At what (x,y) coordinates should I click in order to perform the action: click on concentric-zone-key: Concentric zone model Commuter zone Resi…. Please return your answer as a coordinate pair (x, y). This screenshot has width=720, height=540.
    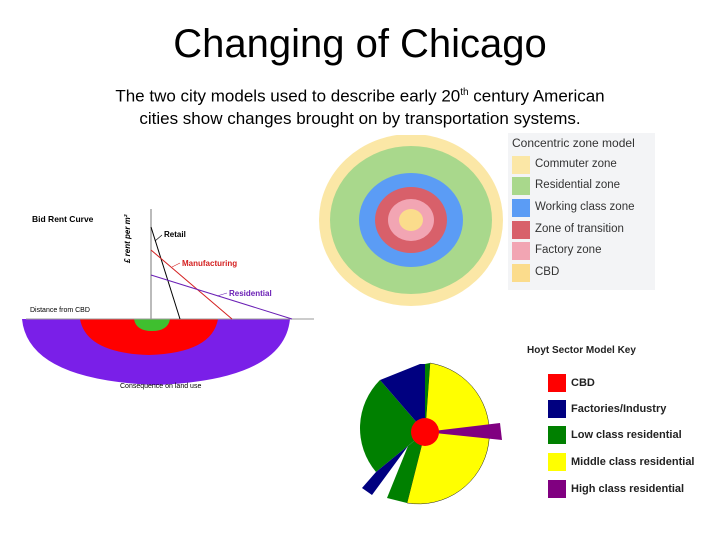
    Looking at the image, I should click on (581, 211).